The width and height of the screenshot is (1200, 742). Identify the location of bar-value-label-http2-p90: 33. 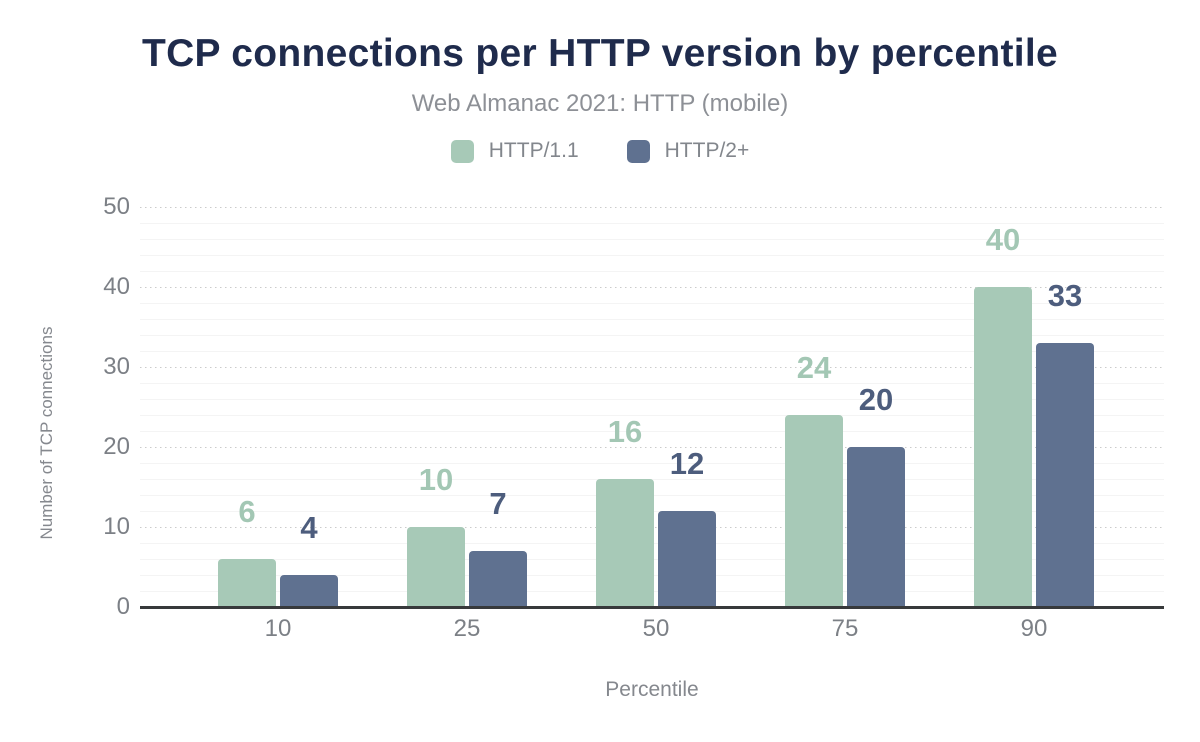
(1065, 295).